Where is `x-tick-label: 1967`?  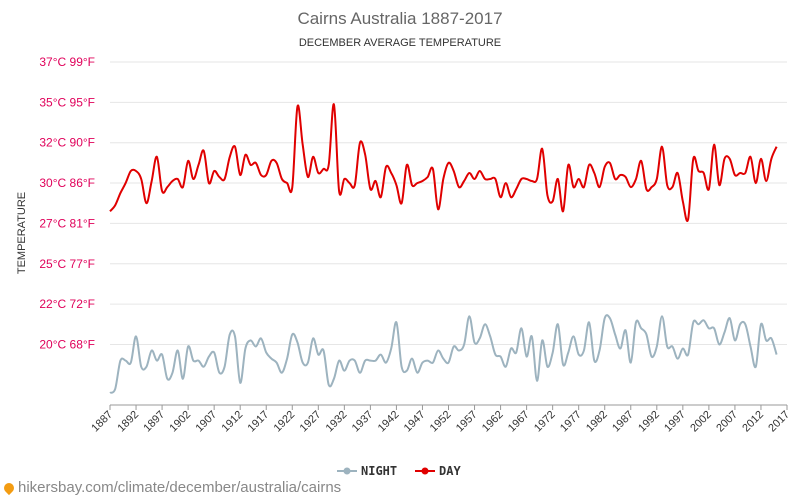
x-tick-label: 1967 is located at coordinates (519, 422).